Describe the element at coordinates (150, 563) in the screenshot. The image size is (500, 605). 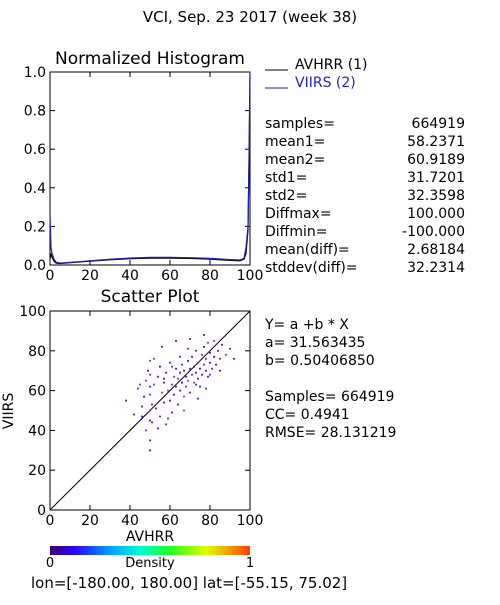
I see `colorbar-title: Density` at that location.